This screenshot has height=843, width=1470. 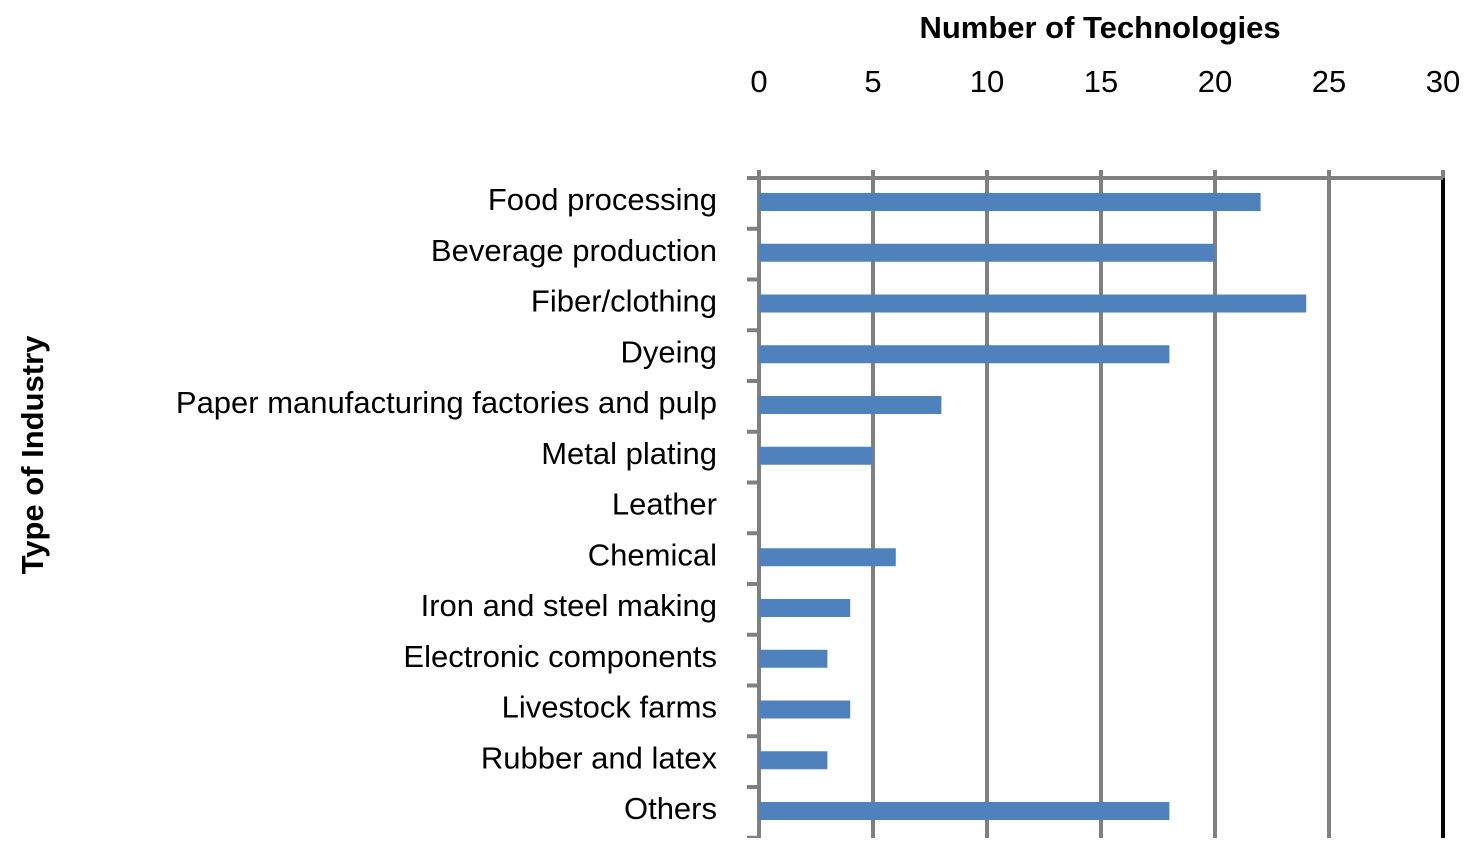 I want to click on y-tick-label: Chemical, so click(x=652, y=554).